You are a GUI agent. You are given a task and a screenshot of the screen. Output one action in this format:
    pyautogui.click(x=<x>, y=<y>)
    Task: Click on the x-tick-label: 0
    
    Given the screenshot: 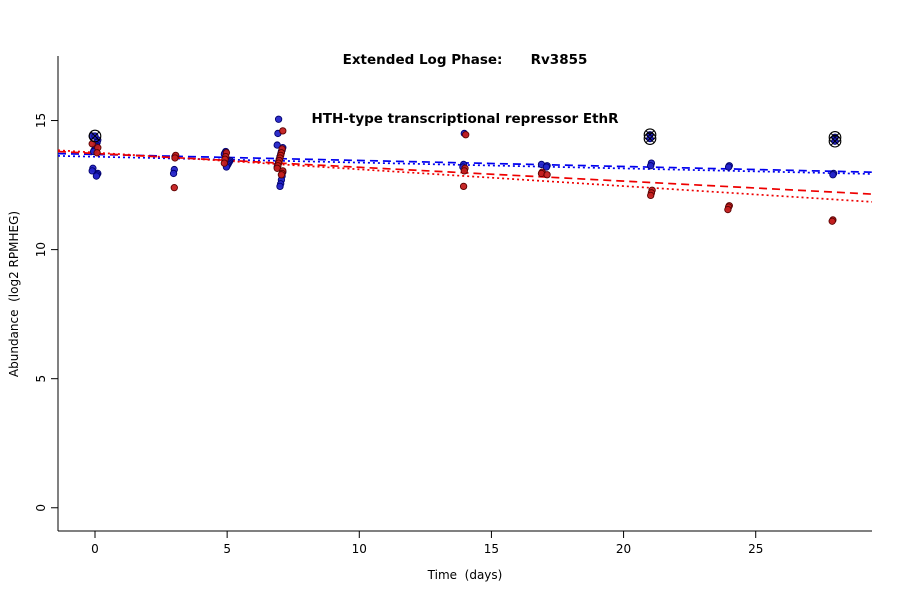 What is the action you would take?
    pyautogui.click(x=95, y=549)
    